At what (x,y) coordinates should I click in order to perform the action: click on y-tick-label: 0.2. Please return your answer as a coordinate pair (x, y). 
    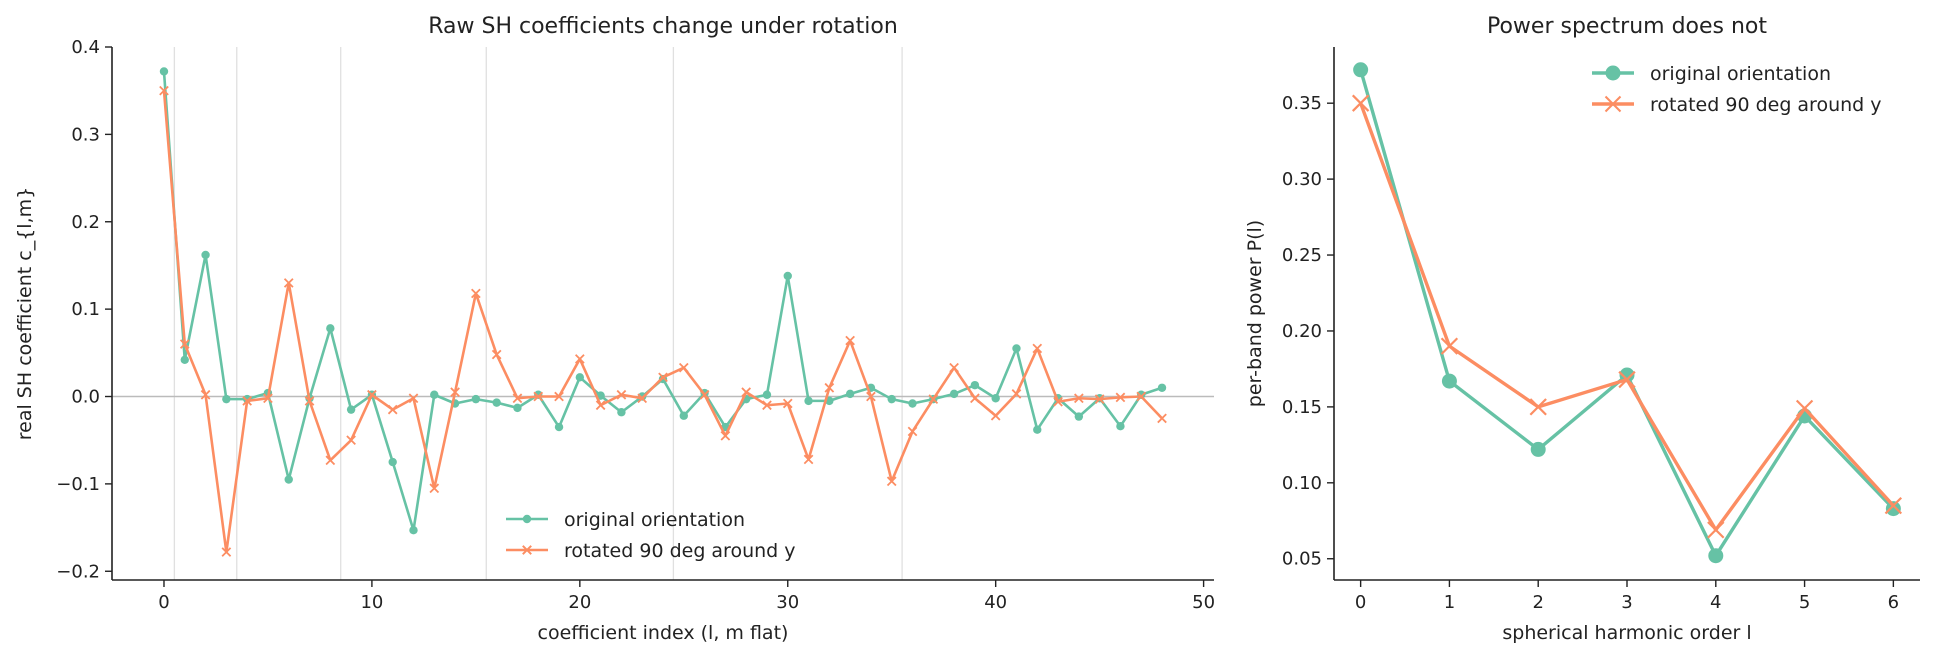
    Looking at the image, I should click on (85, 222).